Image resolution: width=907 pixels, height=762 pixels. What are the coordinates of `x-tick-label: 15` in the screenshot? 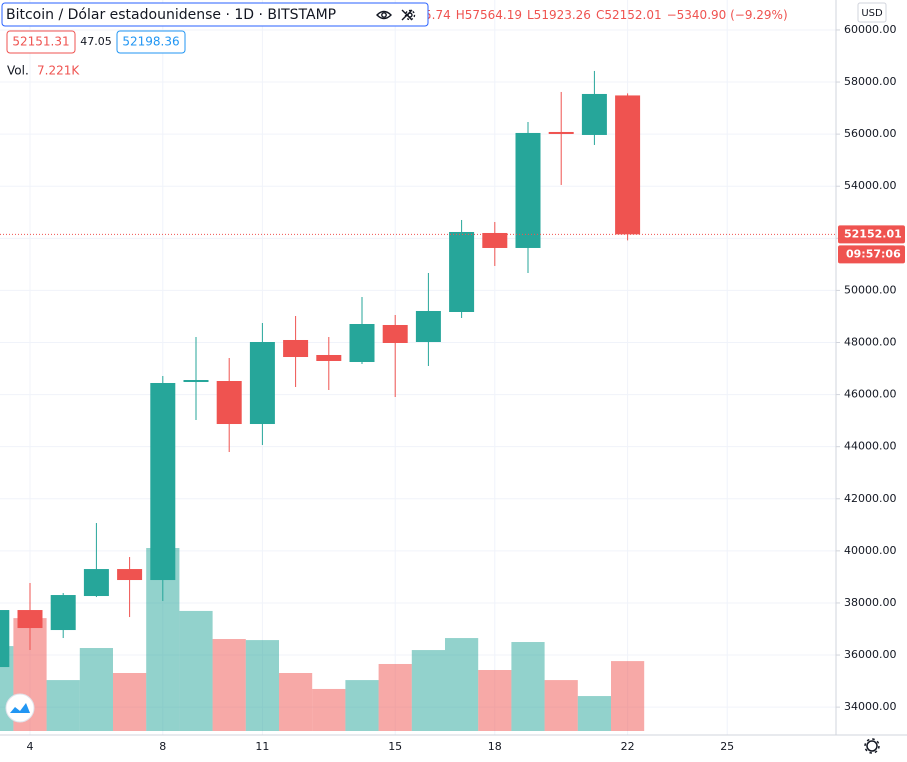 It's located at (395, 746).